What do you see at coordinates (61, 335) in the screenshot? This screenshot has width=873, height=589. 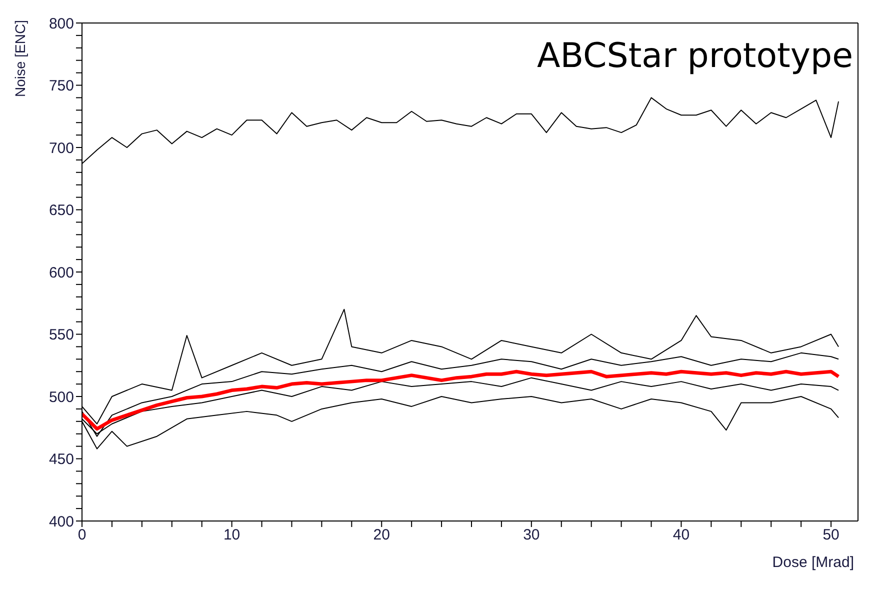 I see `y-tick-label: 550` at bounding box center [61, 335].